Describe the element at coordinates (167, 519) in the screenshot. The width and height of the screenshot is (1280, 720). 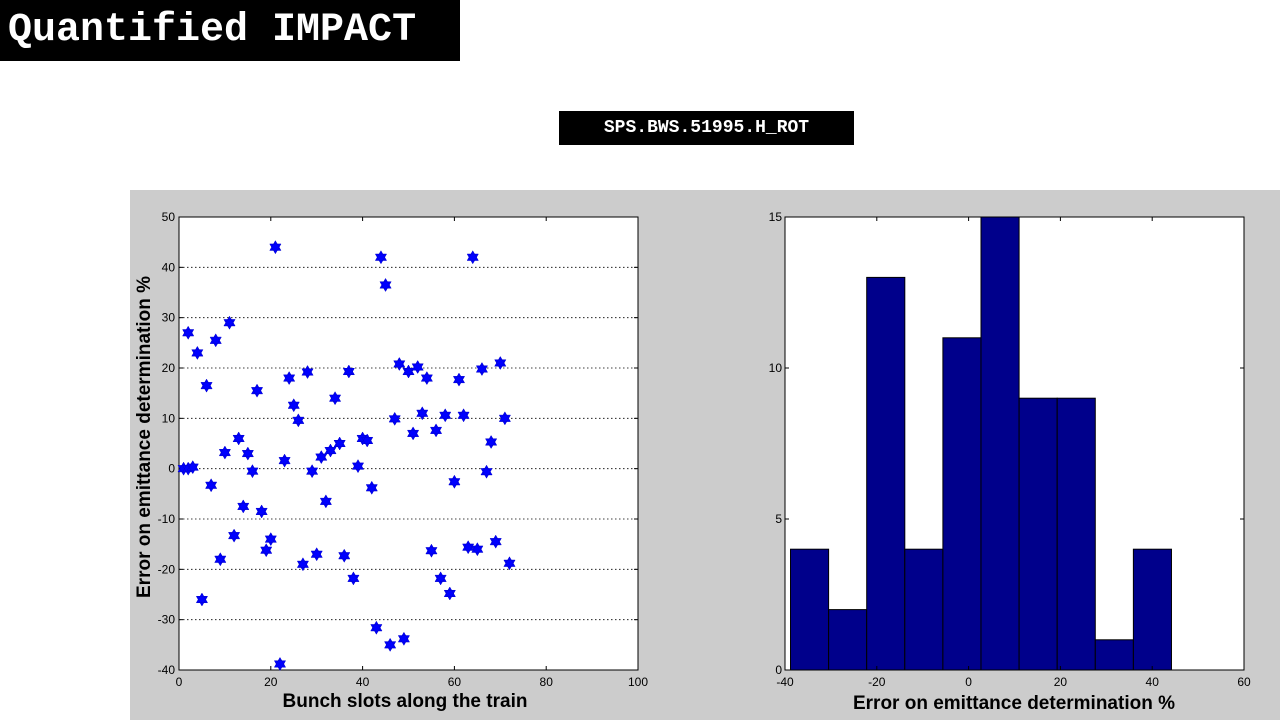
I see `scatter-y-tick-label: -10` at that location.